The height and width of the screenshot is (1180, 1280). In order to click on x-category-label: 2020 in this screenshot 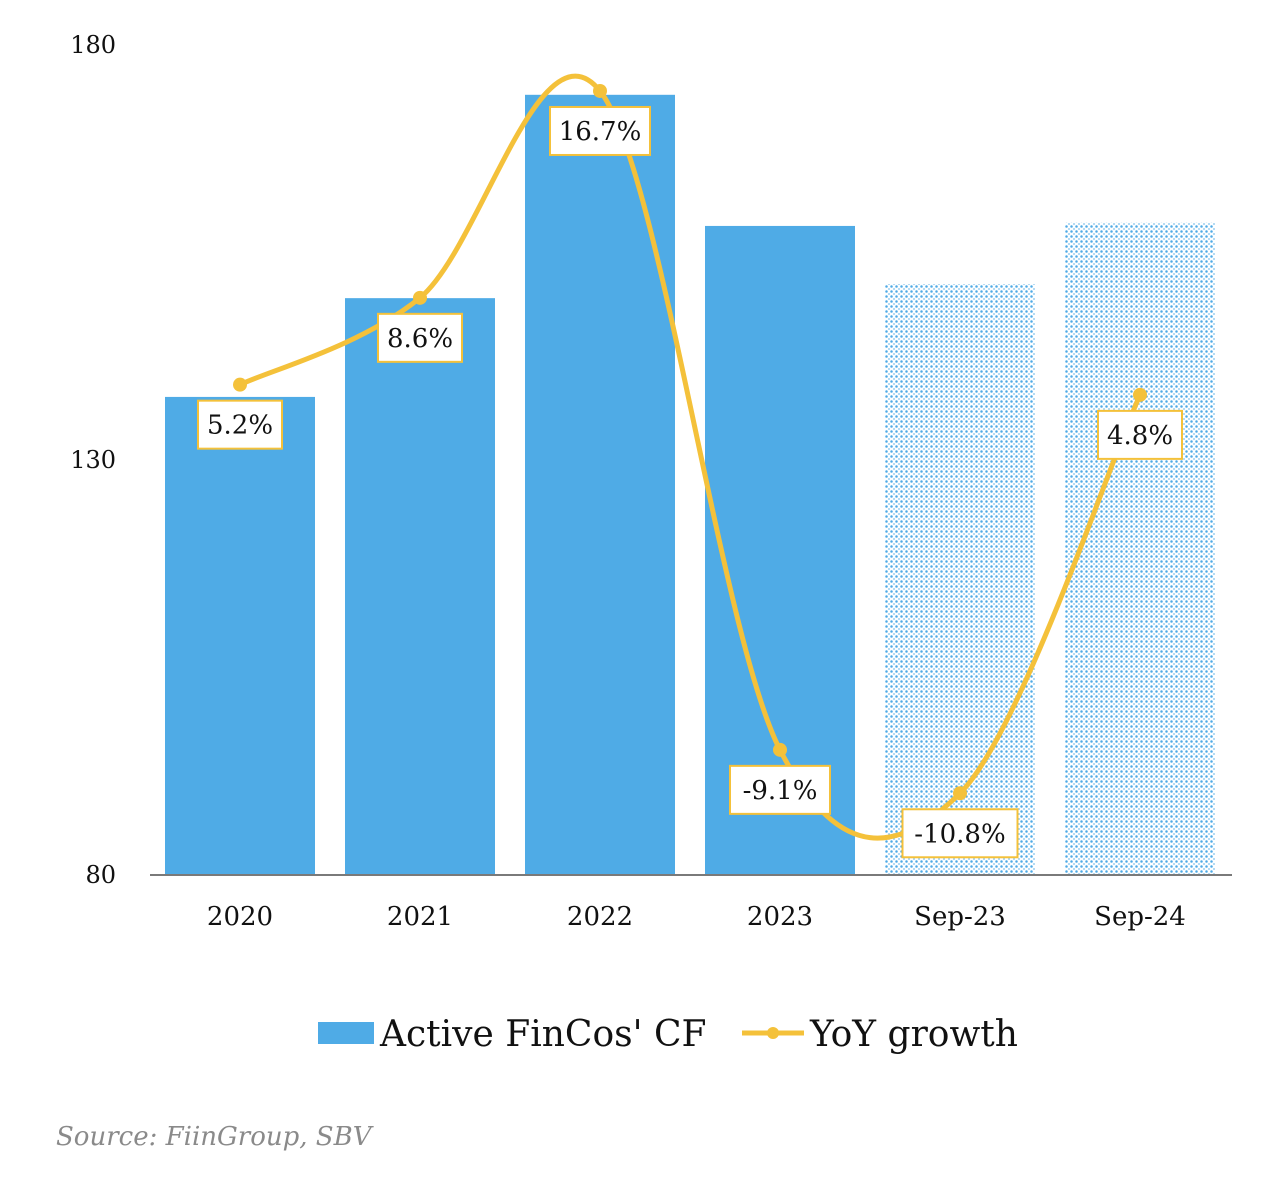, I will do `click(240, 917)`.